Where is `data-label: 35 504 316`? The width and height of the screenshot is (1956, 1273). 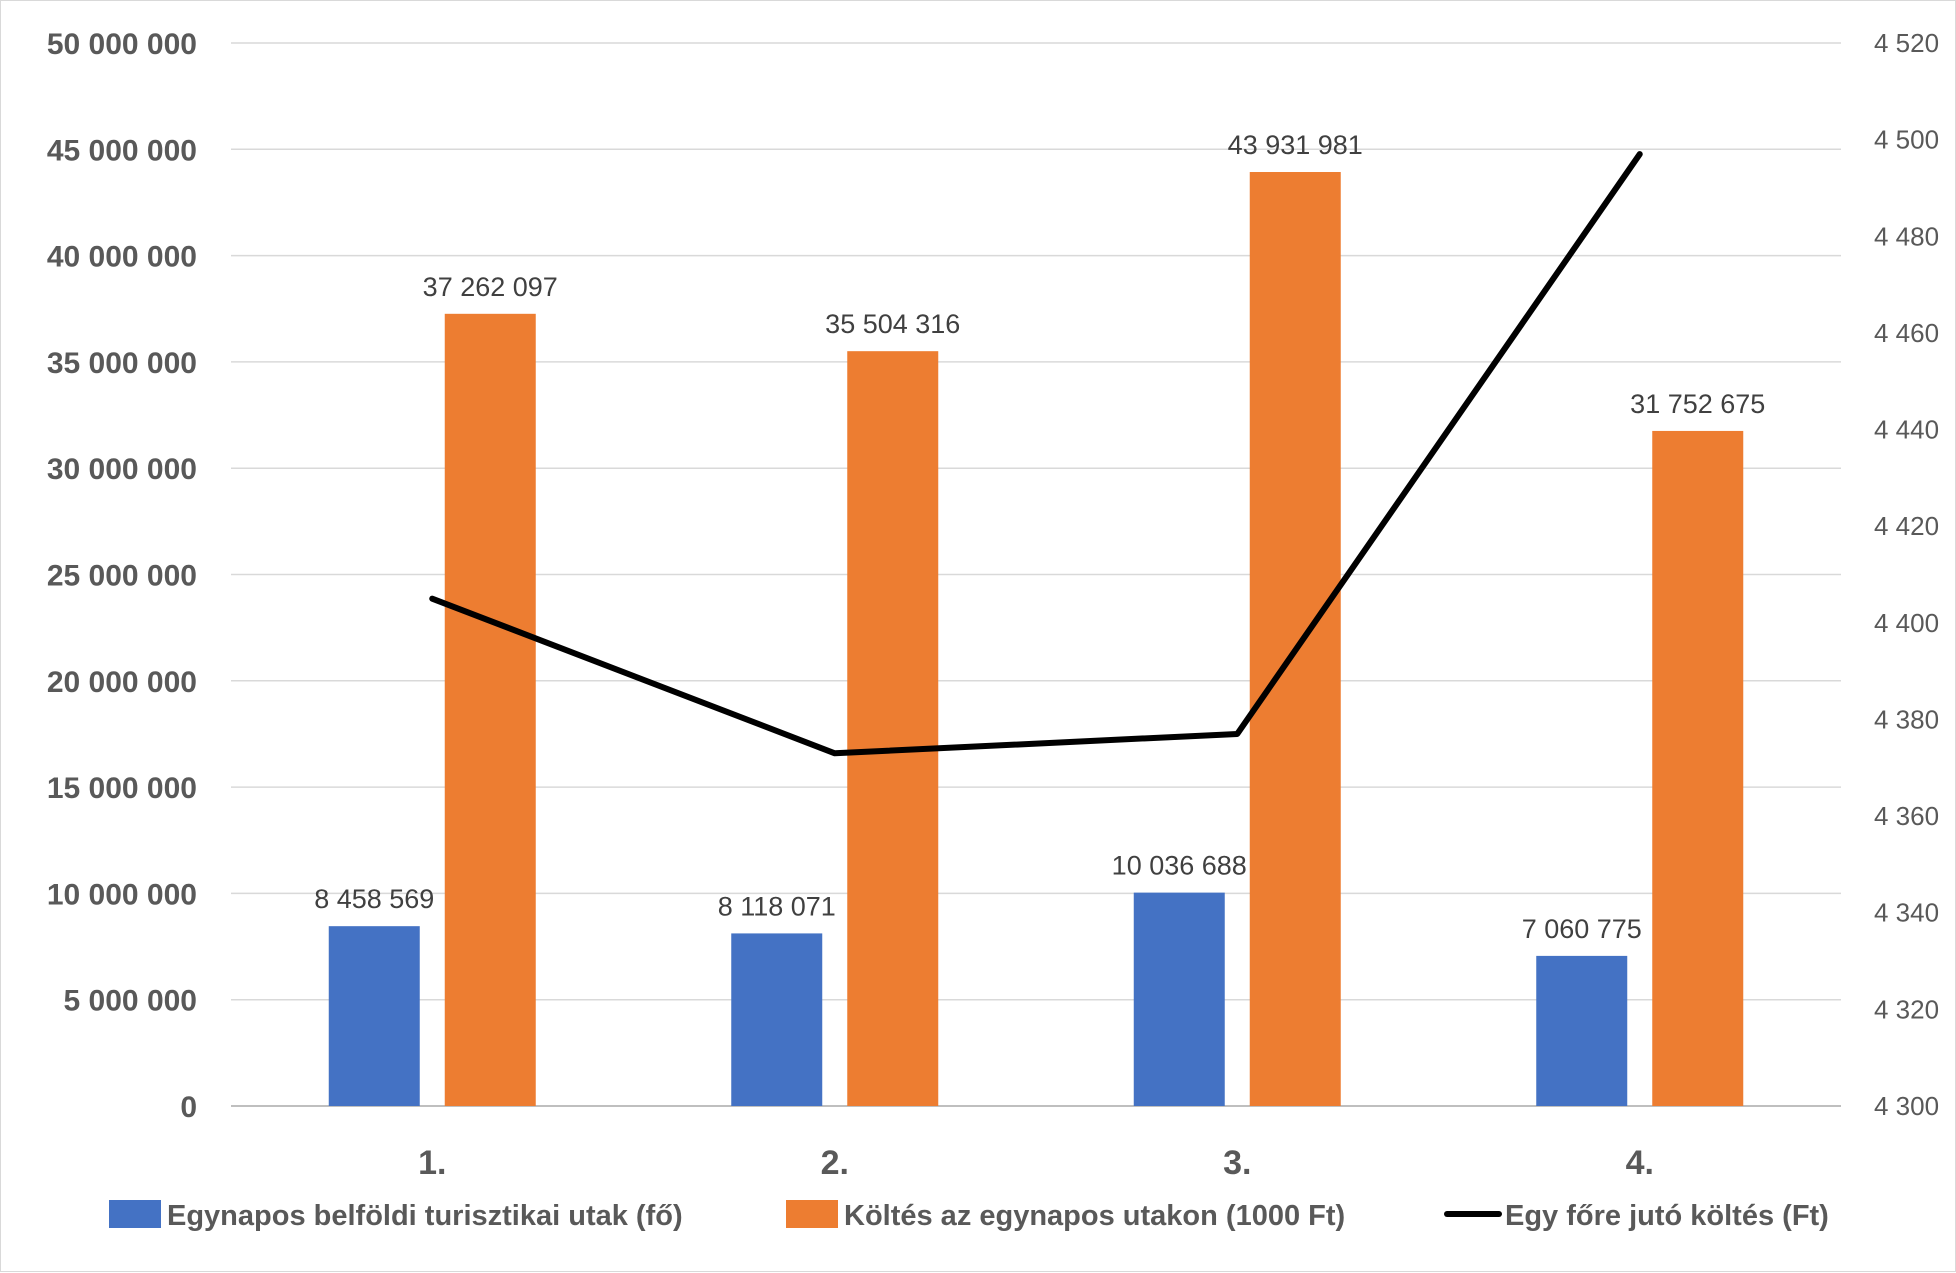
data-label: 35 504 316 is located at coordinates (892, 324).